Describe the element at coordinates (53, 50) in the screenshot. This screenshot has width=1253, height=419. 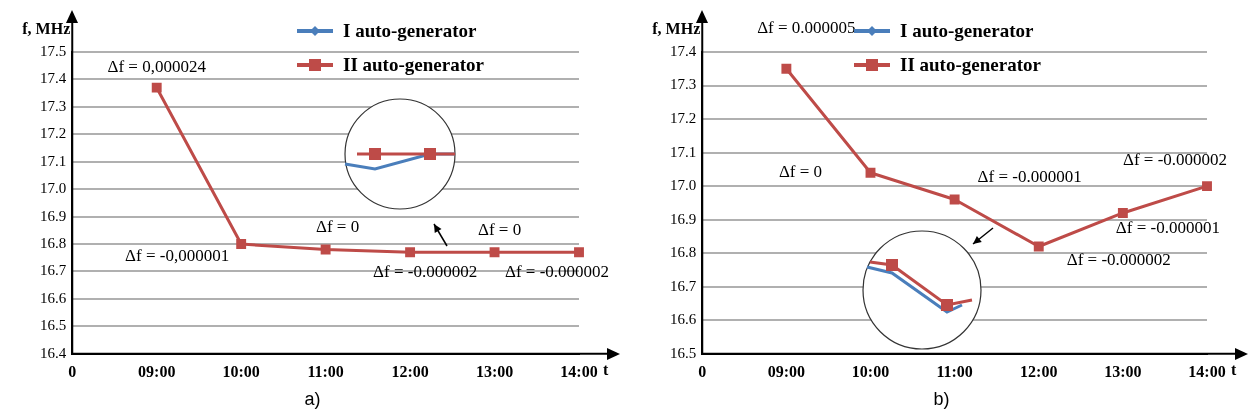
I see `y-tick-label: 17.5` at that location.